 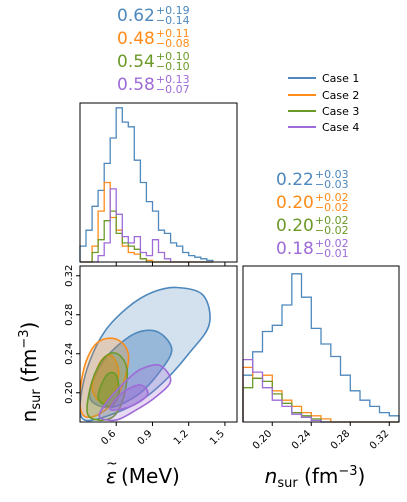 I want to click on x-tick-label: 0.20, so click(x=263, y=440).